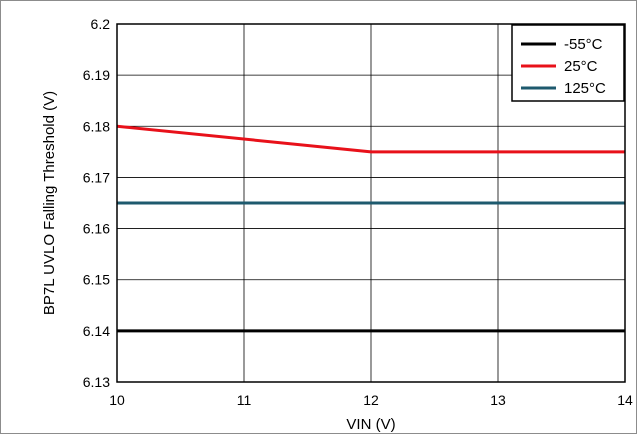  Describe the element at coordinates (625, 400) in the screenshot. I see `x-tick-label: 14` at that location.